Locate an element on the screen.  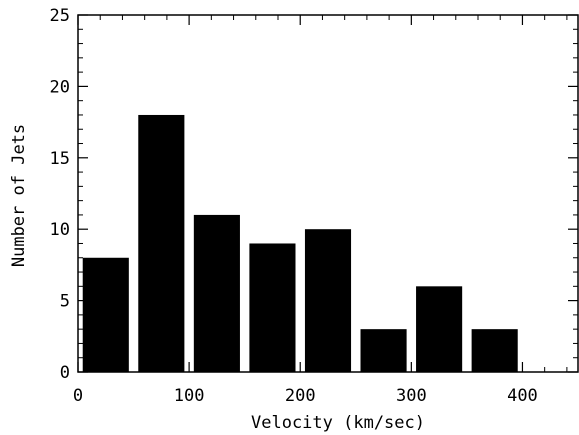
y-tick-label: 25 is located at coordinates (60, 16).